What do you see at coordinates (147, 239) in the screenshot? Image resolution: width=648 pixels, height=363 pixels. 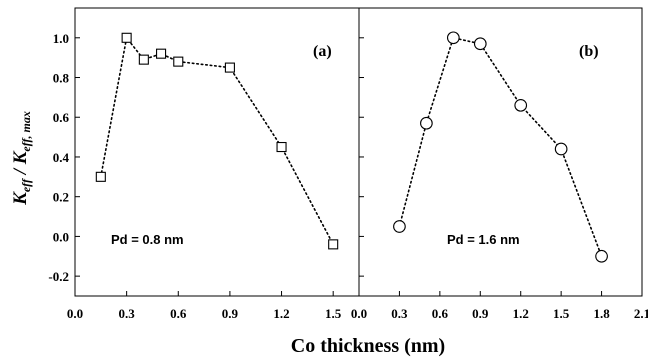 I see `panel-annotation: Pd = 0.8 nm` at bounding box center [147, 239].